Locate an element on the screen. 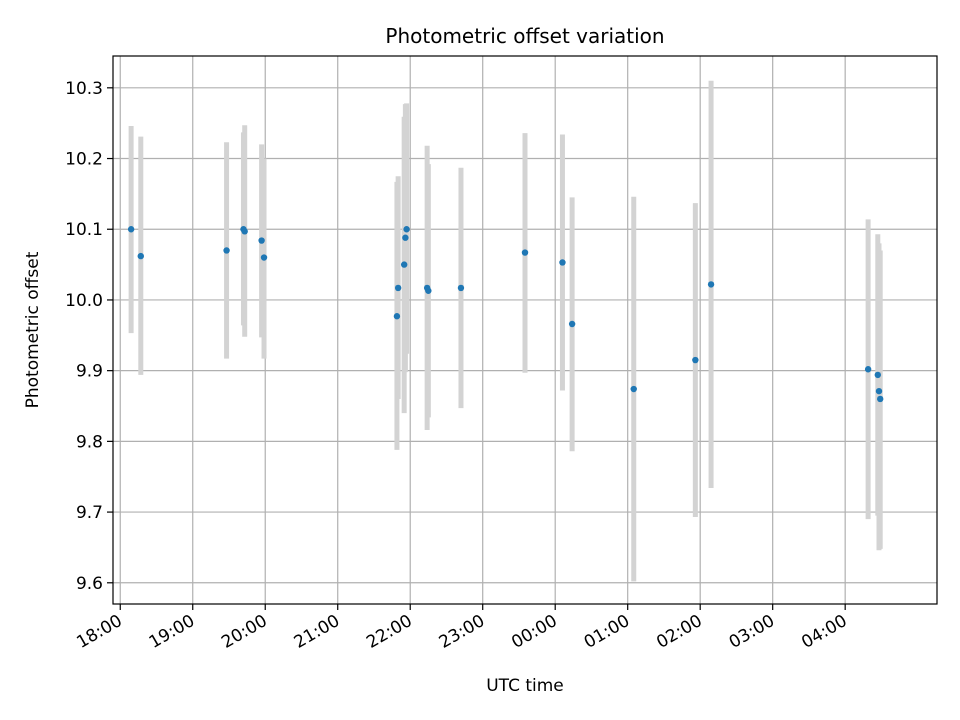  y-tick-label: 10.0 is located at coordinates (84, 301).